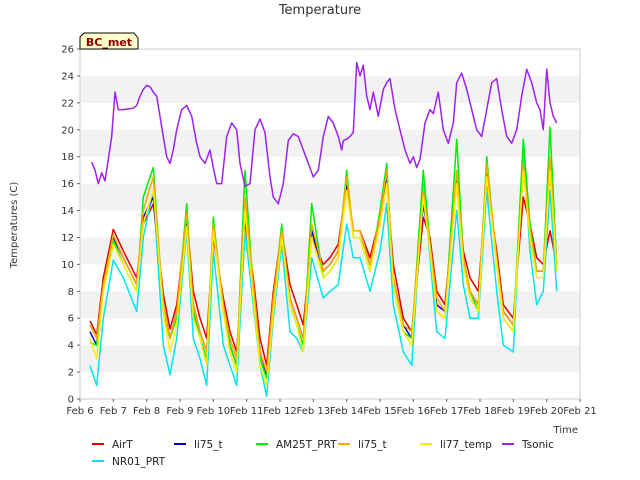  Describe the element at coordinates (14, 226) in the screenshot. I see `y-axis-label: Temperatures (C)` at that location.